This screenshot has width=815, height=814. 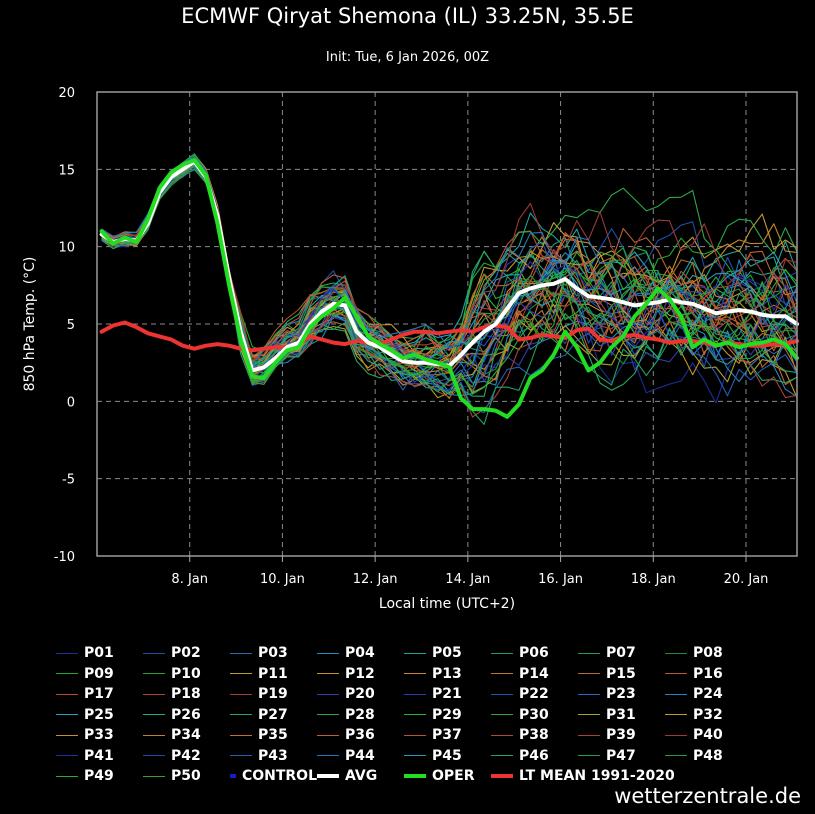 I want to click on legend-label: P44, so click(x=360, y=755).